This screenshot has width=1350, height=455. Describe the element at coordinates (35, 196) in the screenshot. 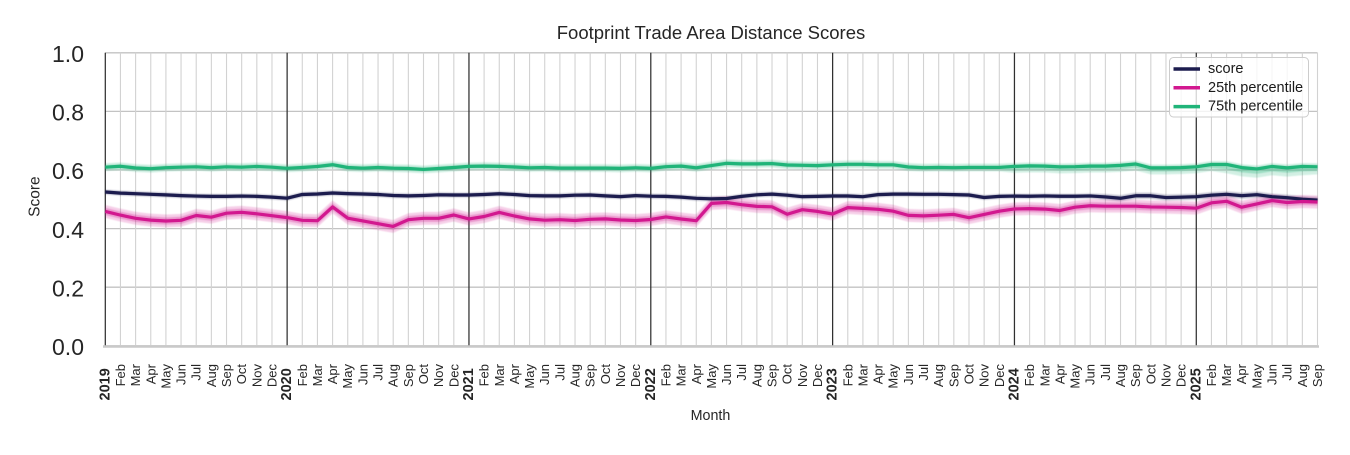

I see `svg-text: Score` at that location.